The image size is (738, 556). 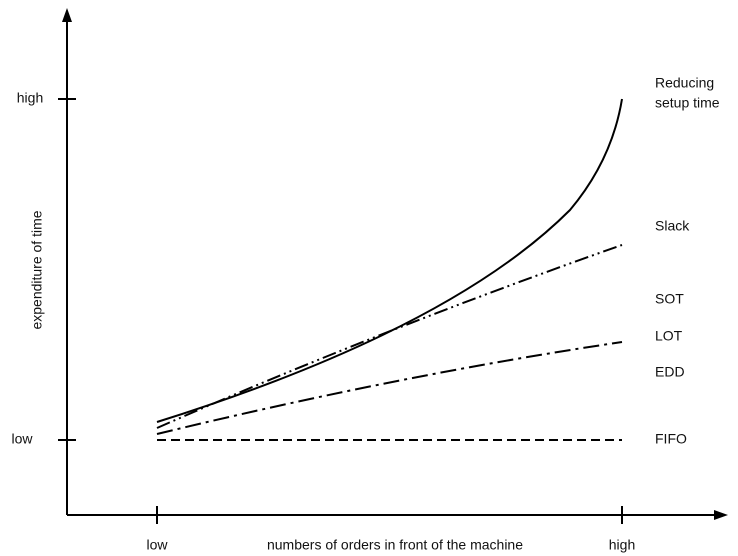 I want to click on x-tick-label: high, so click(x=622, y=545).